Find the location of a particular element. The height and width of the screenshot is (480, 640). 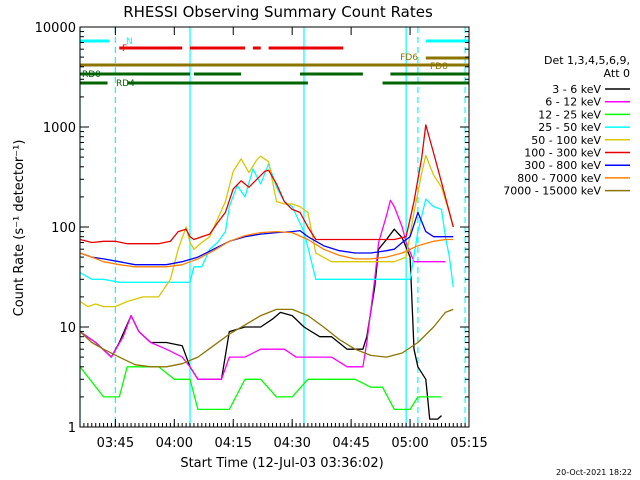

x-tick-label-04-30: 04:30 is located at coordinates (291, 443).